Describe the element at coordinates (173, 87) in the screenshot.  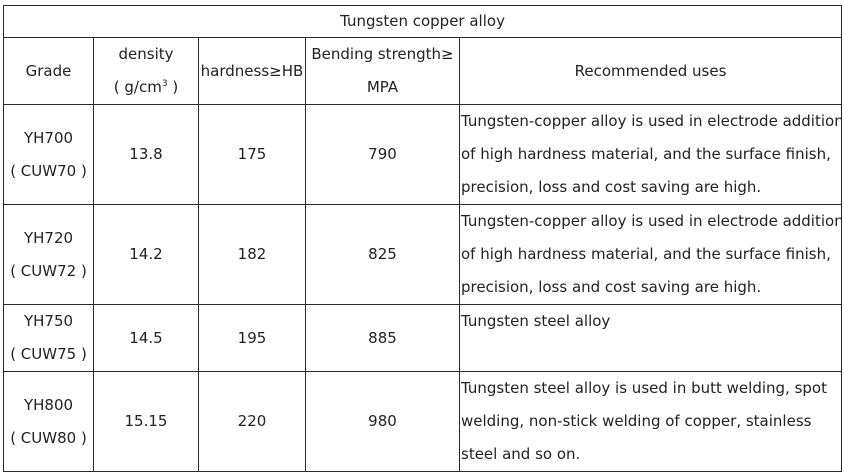
I see `density-unit-close: )` at that location.